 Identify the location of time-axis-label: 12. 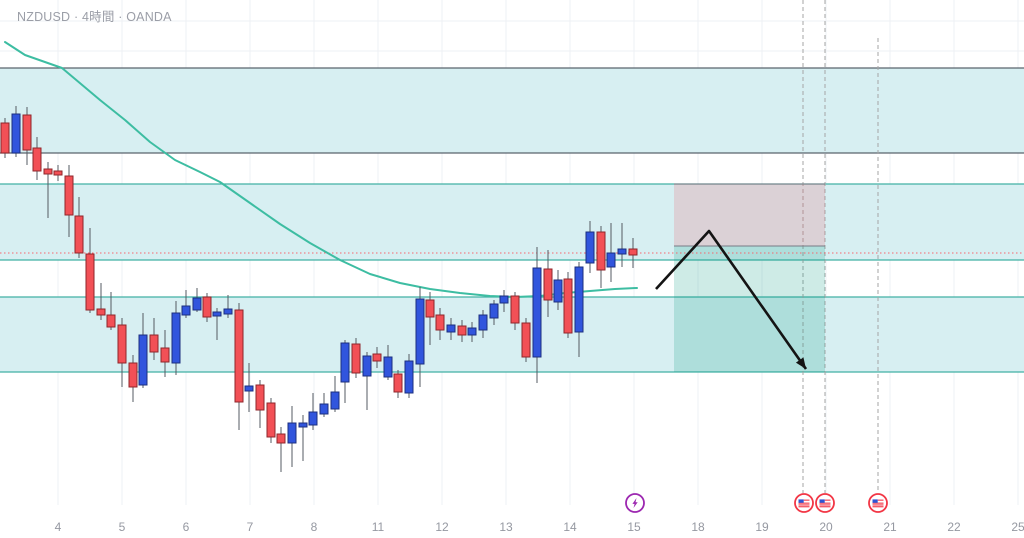
(442, 527).